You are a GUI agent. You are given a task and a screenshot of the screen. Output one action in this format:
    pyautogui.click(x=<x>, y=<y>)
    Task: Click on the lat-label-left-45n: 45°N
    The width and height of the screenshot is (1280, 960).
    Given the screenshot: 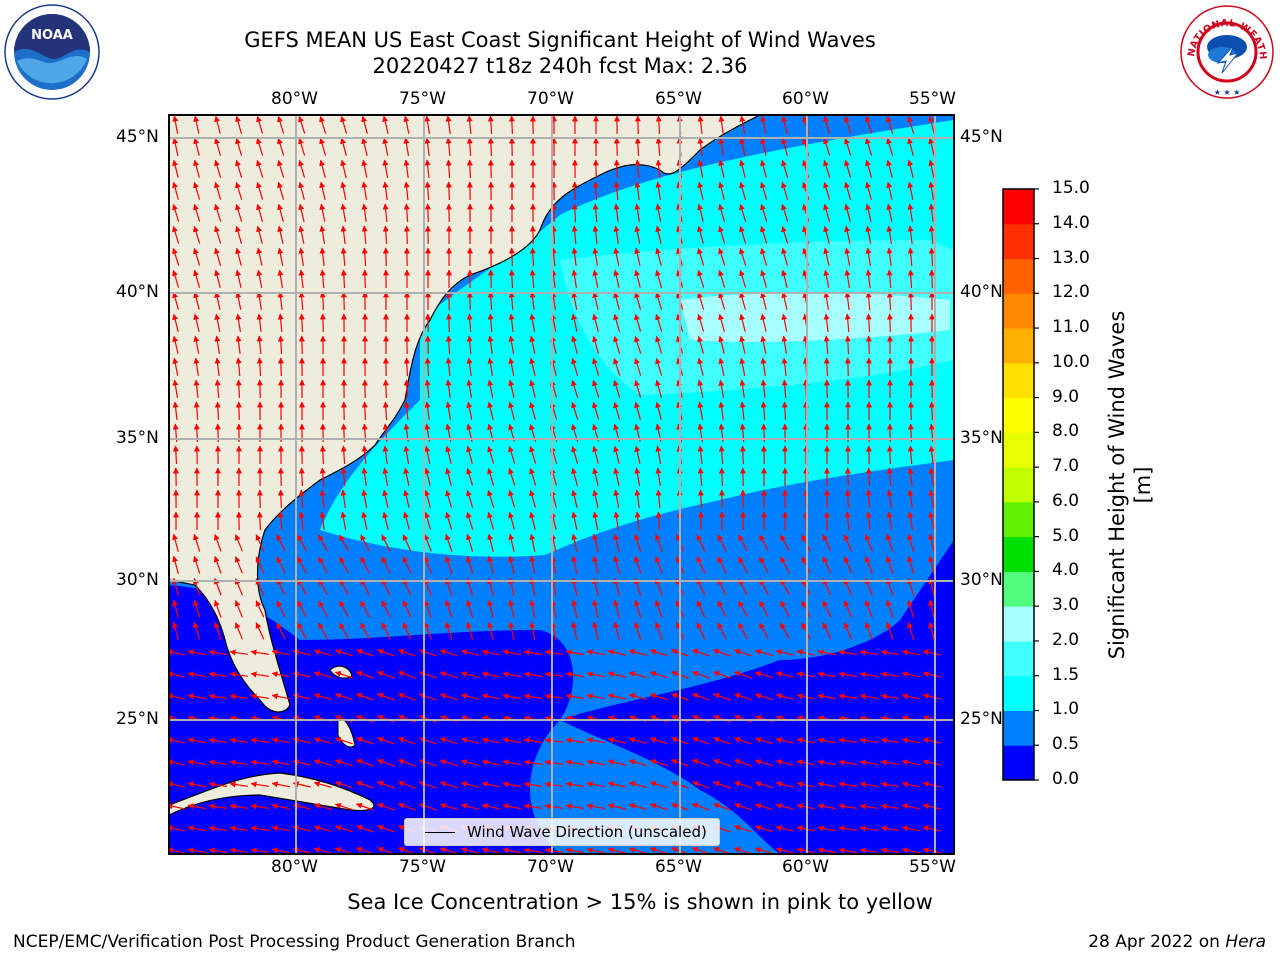 What is the action you would take?
    pyautogui.click(x=137, y=137)
    